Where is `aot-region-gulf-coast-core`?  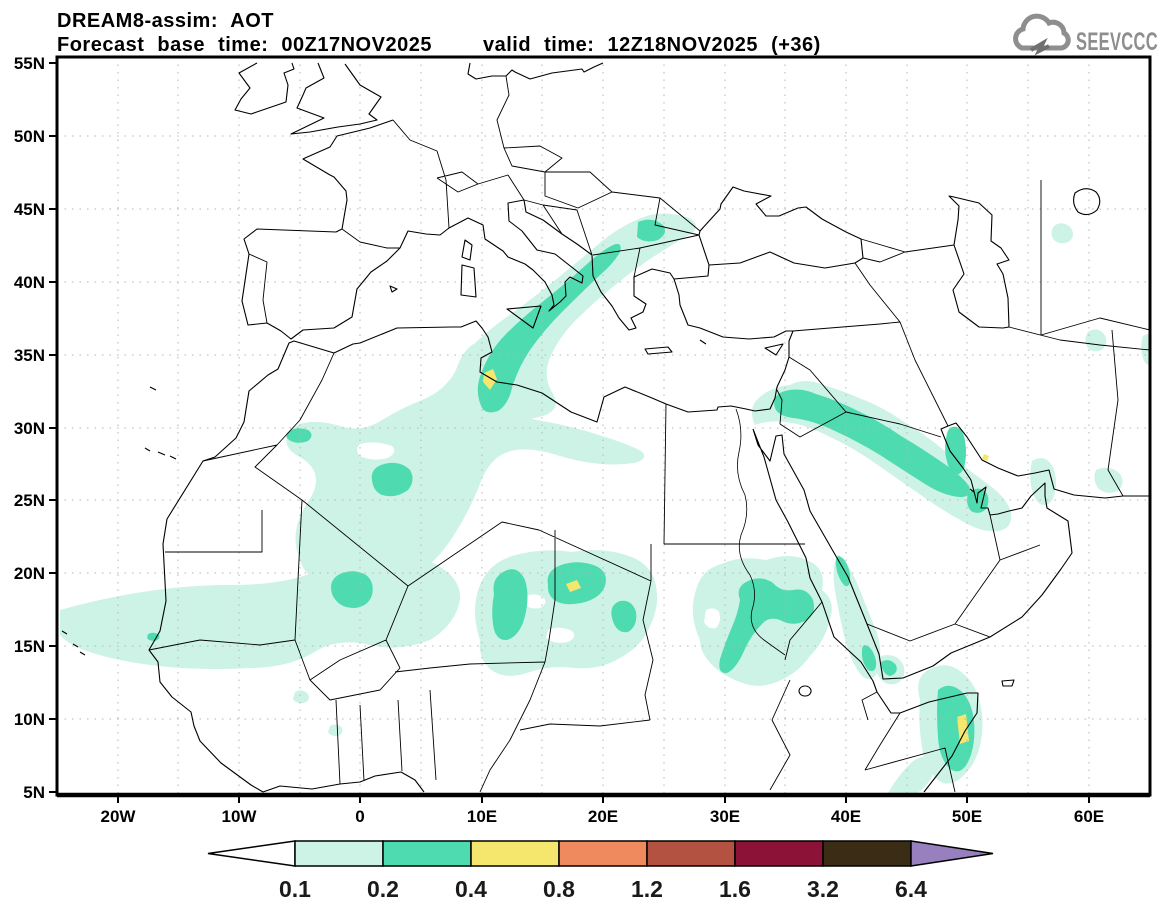
aot-region-gulf-coast-core is located at coordinates (955, 450).